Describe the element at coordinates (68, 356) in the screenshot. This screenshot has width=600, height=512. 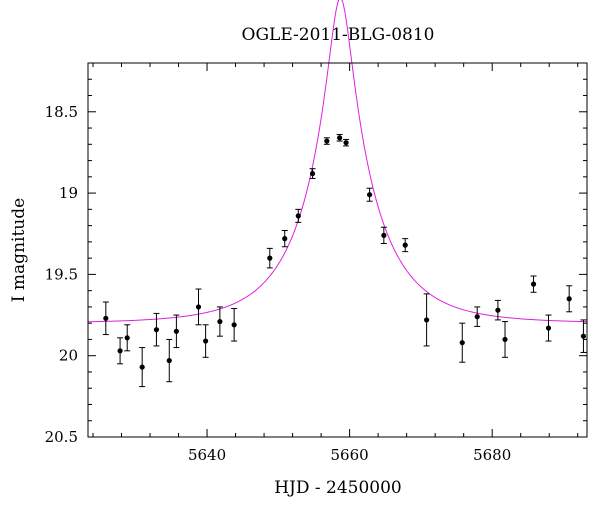
I see `y-tick-label: 20` at that location.